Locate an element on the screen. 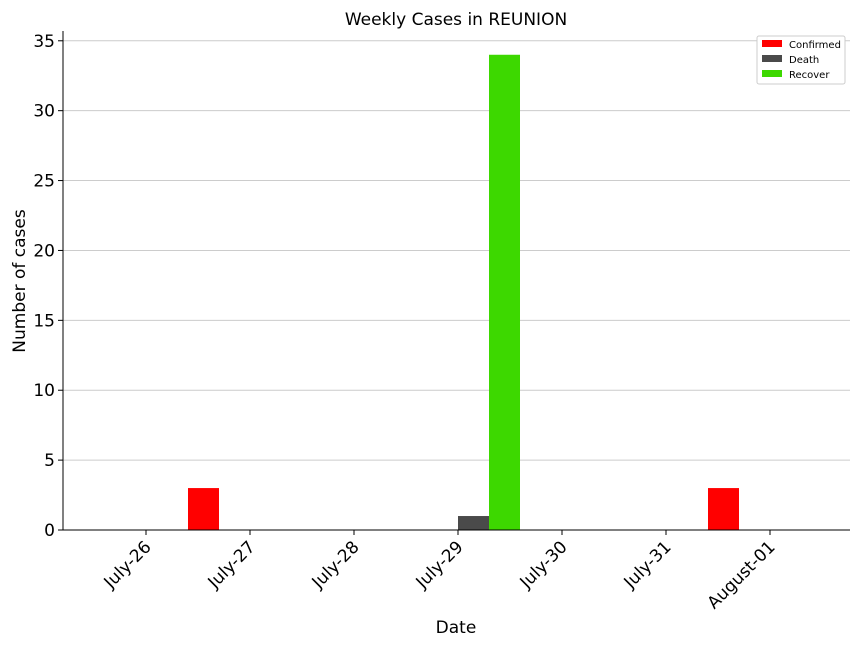 The width and height of the screenshot is (864, 648). legend: Confirmed Death Recover is located at coordinates (801, 60).